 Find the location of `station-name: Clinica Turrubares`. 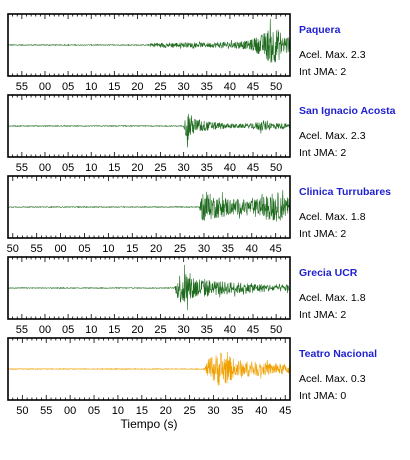

station-name: Clinica Turrubares is located at coordinates (345, 192).